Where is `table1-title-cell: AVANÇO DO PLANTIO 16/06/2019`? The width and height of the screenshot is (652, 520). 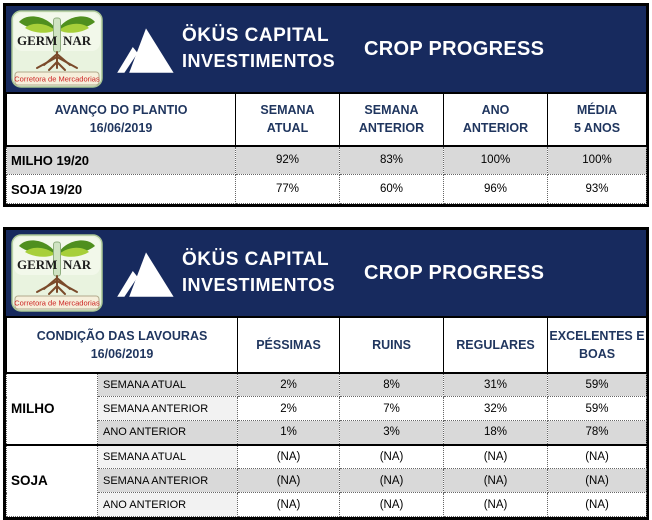 table1-title-cell: AVANÇO DO PLANTIO 16/06/2019 is located at coordinates (121, 120).